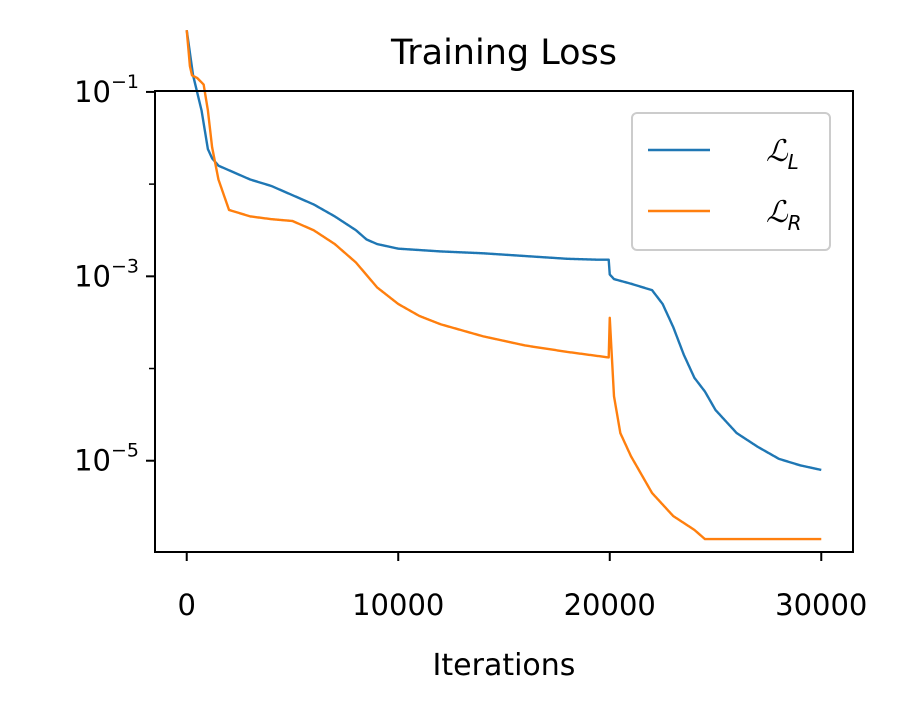 This screenshot has height=714, width=917. I want to click on y-tick-exponent: −5, so click(125, 451).